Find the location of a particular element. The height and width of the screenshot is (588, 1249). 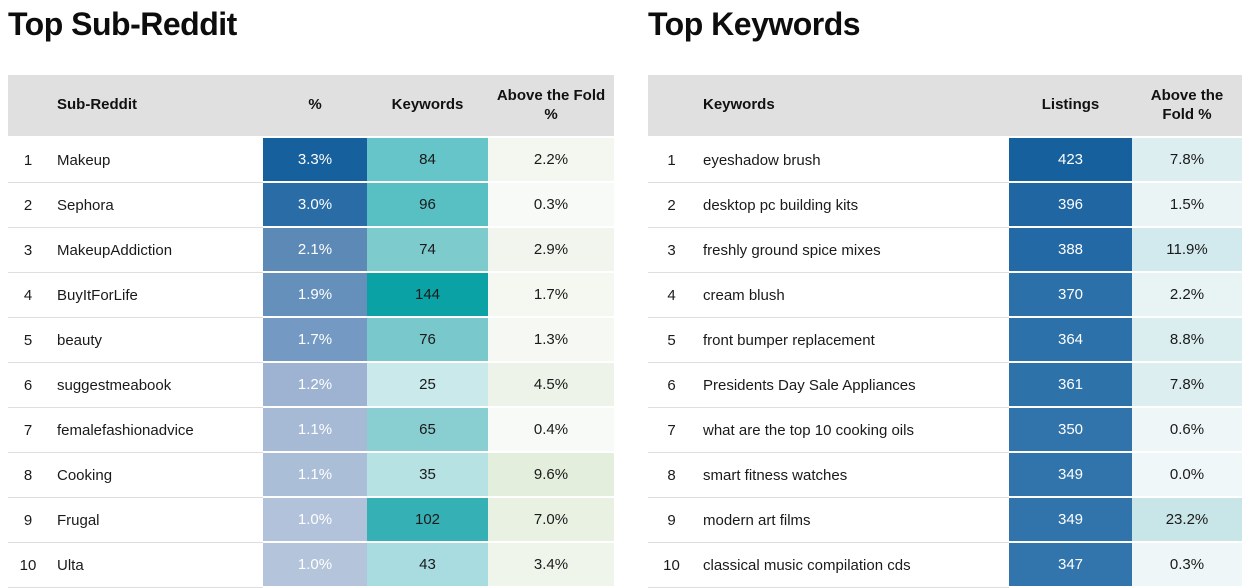

subreddit-name-cell: suggestmeabook is located at coordinates (155, 385).